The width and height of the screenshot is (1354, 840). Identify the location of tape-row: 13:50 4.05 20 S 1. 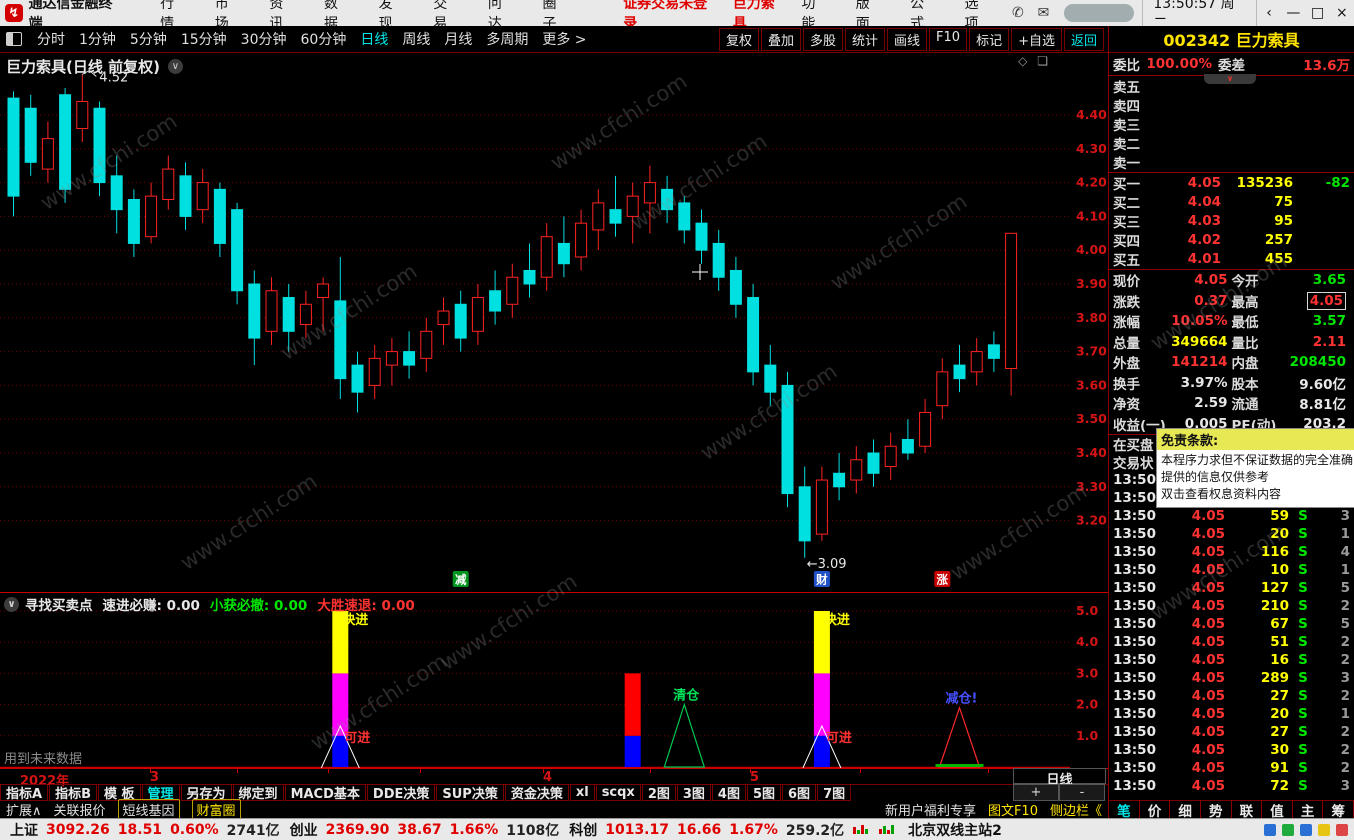
(1231, 714).